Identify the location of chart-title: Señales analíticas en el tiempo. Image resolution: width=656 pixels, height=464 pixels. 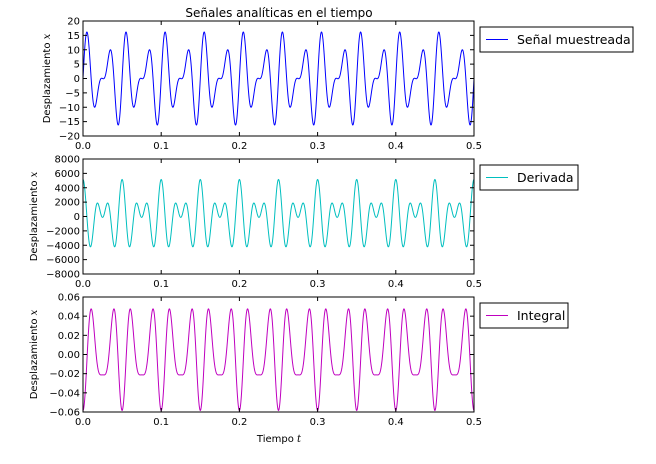
(278, 13).